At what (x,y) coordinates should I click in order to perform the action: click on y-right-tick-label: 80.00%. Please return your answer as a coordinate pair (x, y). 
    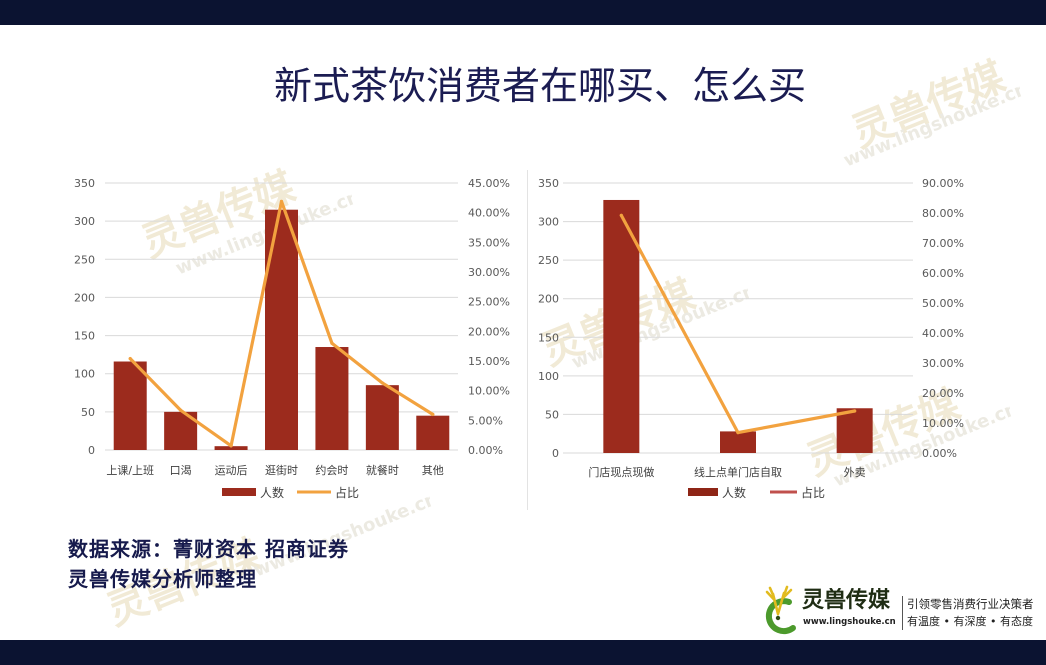
    Looking at the image, I should click on (943, 213).